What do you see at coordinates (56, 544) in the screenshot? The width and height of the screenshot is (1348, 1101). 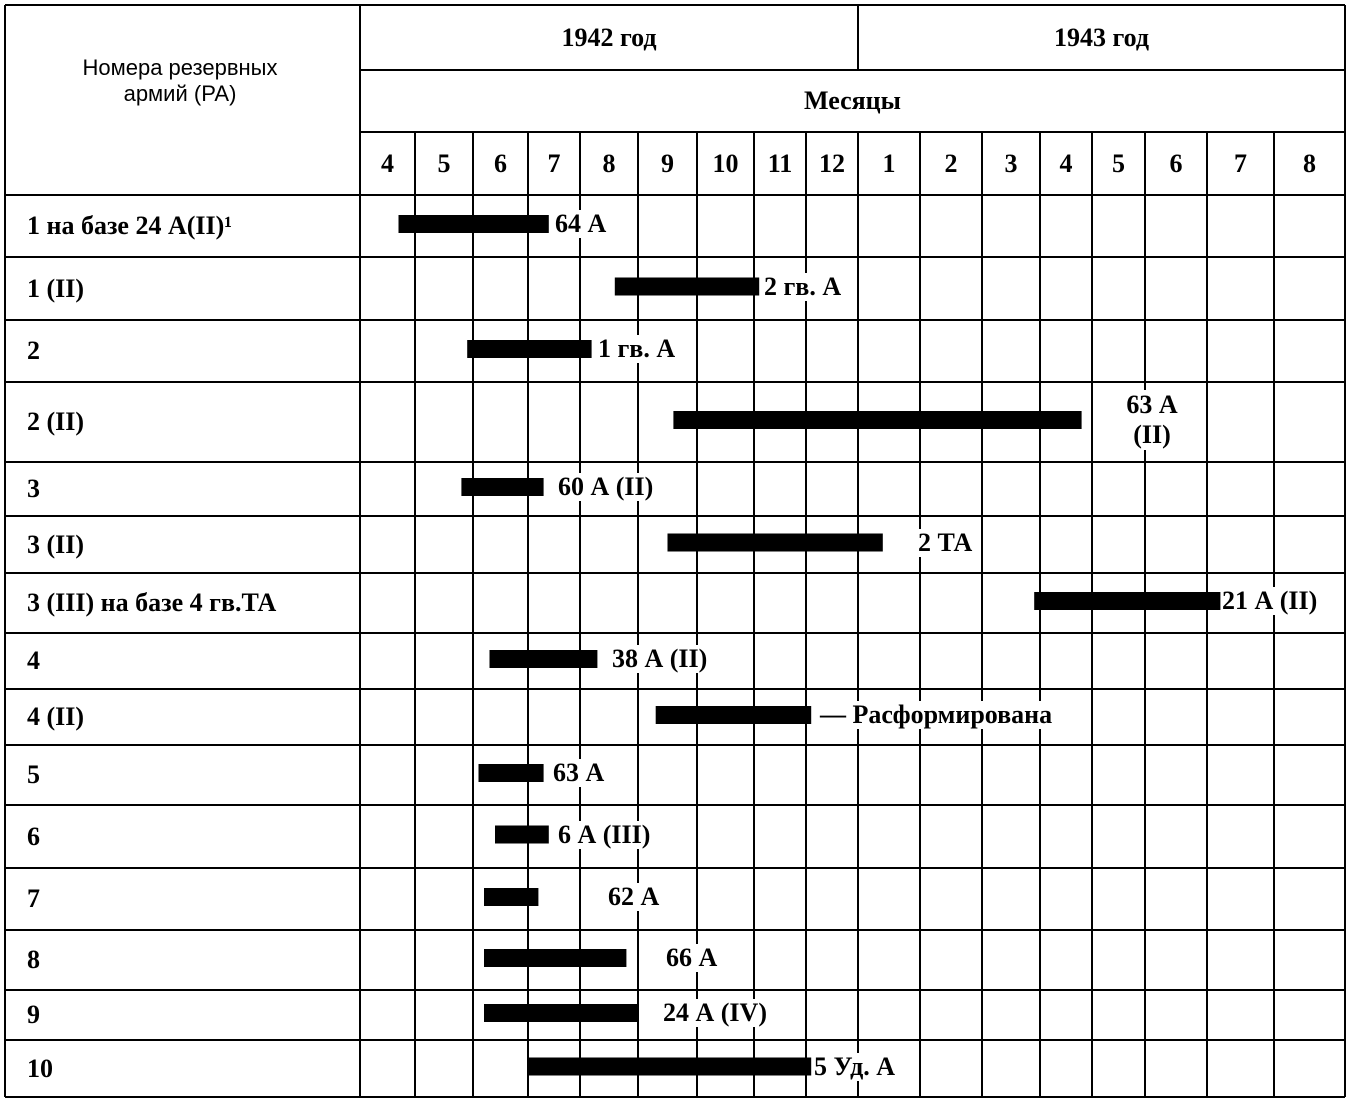 I see `cell-text: 3 (II)` at bounding box center [56, 544].